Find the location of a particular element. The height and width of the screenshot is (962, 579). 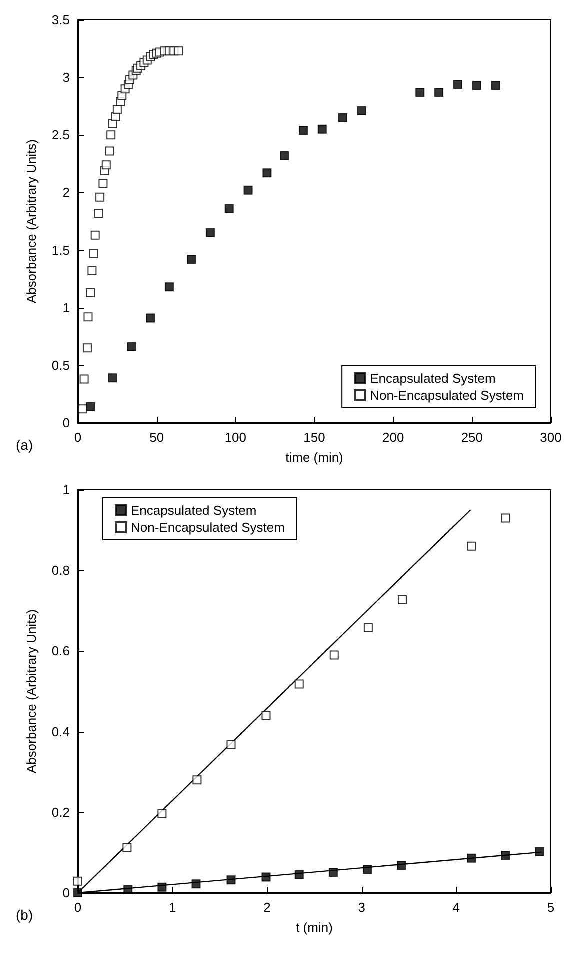

y-tick-label: 0.8 is located at coordinates (61, 570).